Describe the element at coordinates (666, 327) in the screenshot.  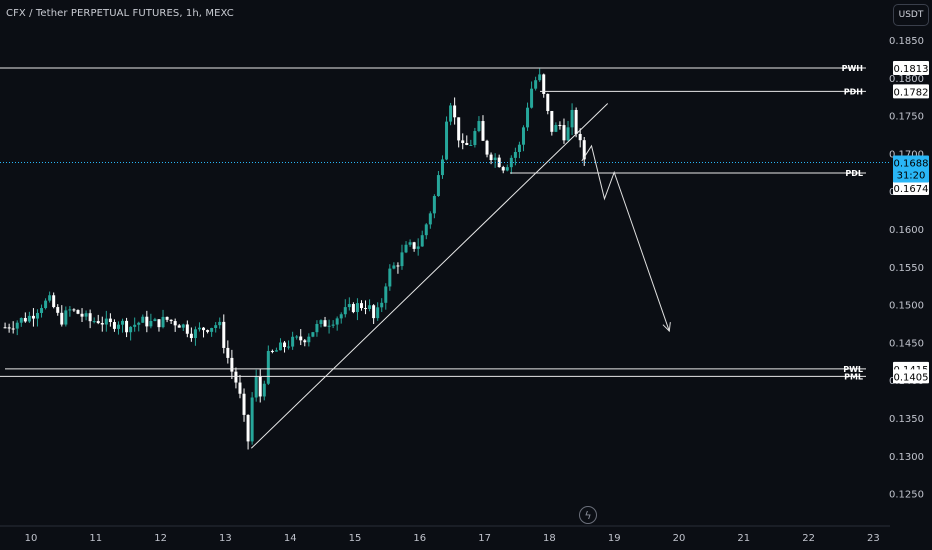
I see `projection-arrowhead` at that location.